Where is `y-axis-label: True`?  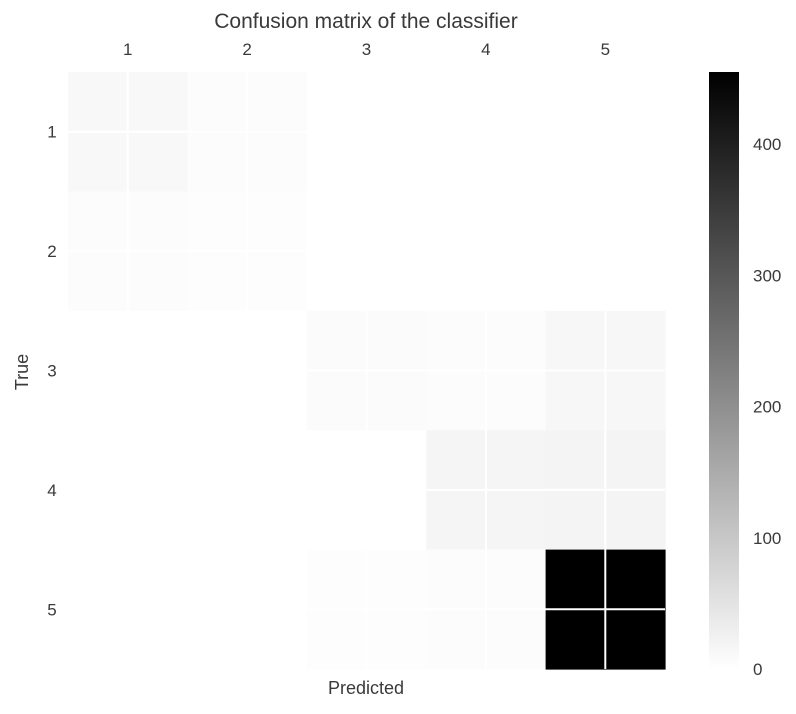
y-axis-label: True is located at coordinates (22, 372).